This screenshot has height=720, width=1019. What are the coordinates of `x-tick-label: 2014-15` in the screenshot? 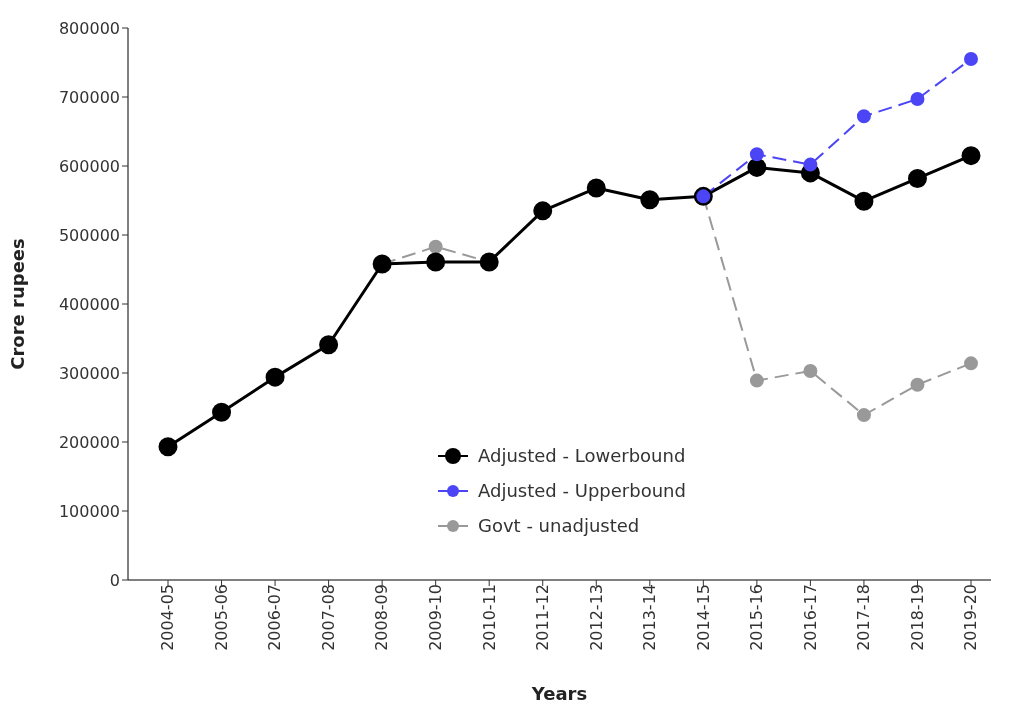 It's located at (703, 617).